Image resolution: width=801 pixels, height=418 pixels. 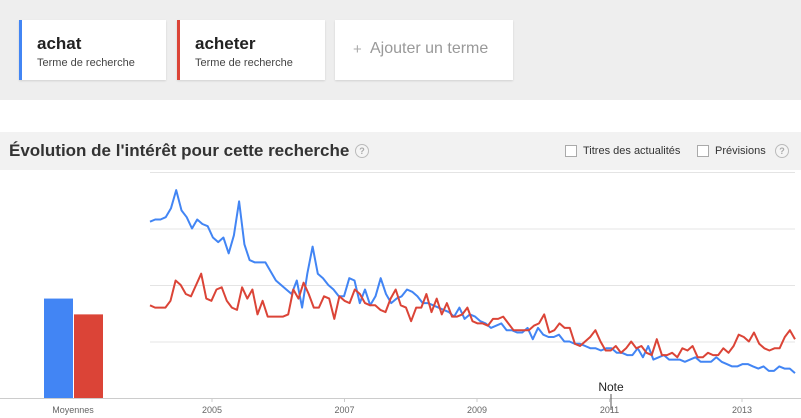 What do you see at coordinates (92, 50) in the screenshot?
I see `search-term-card-achat: achat Terme de recherche` at bounding box center [92, 50].